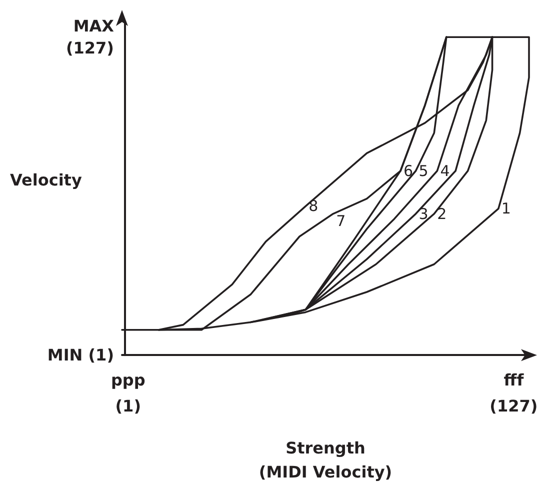 The height and width of the screenshot is (489, 546). Describe the element at coordinates (408, 171) in the screenshot. I see `series-label: 6` at that location.